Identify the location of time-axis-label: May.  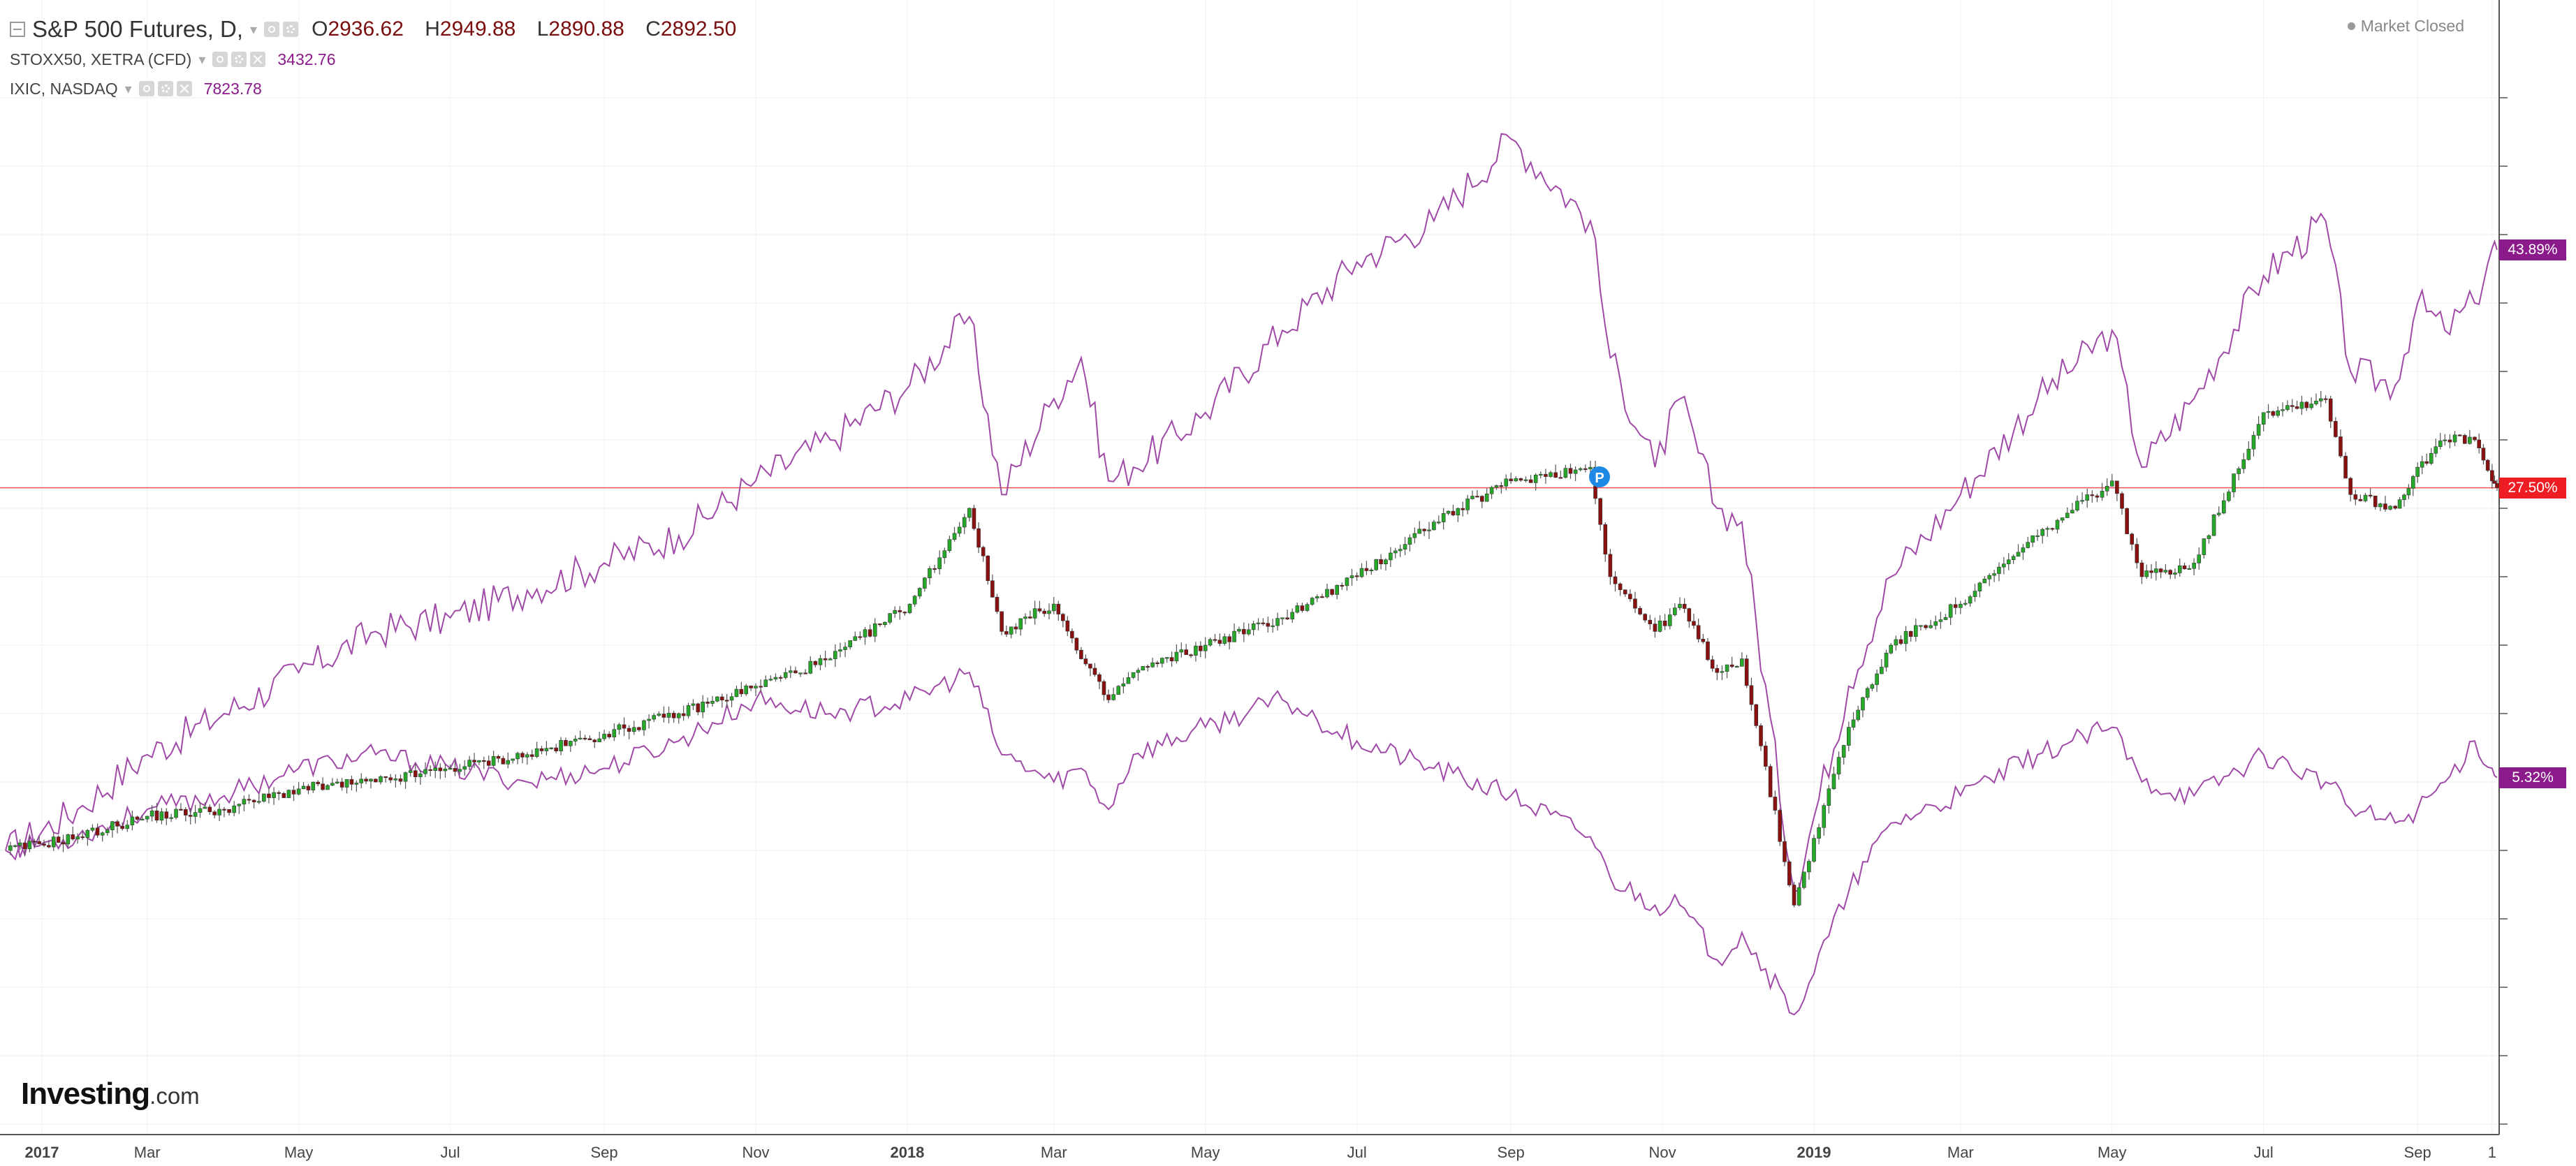
(2112, 1152).